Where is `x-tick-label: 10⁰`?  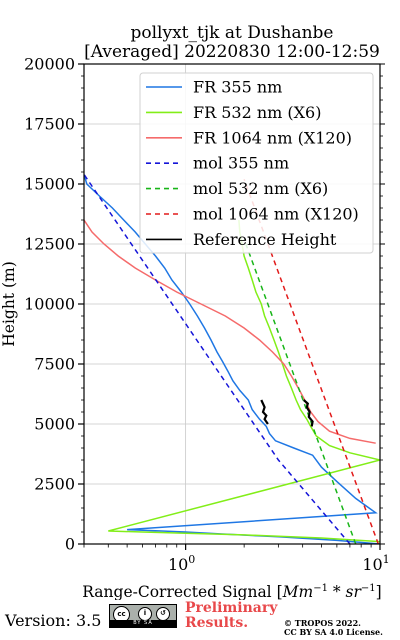 x-tick-label: 10⁰ is located at coordinates (181, 563).